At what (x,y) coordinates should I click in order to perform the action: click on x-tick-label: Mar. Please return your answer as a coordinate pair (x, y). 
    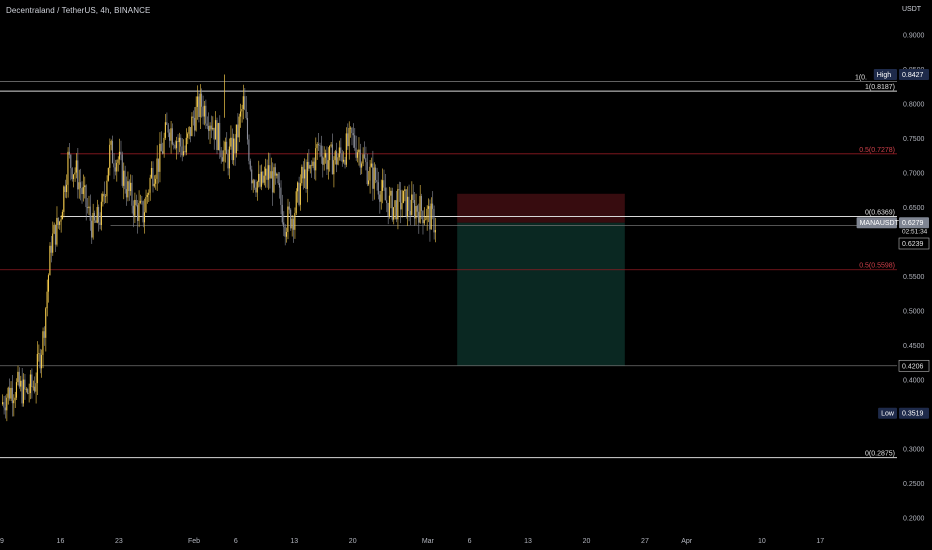
    Looking at the image, I should click on (428, 541).